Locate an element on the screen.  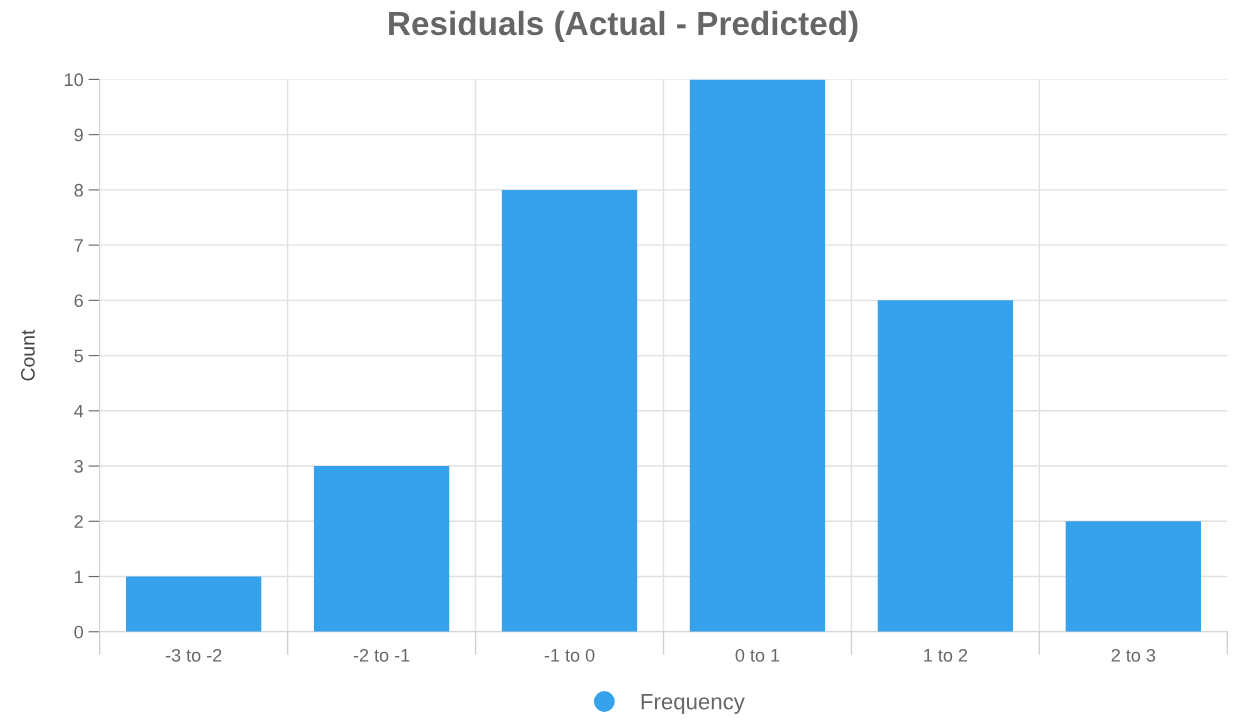
y-tick-label: 9 is located at coordinates (78, 135).